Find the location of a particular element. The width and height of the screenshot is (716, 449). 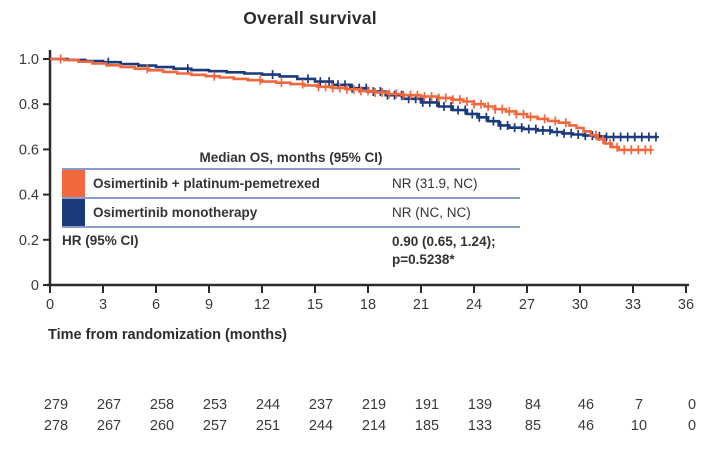

inset-row-label: Osimertinib monotherapy is located at coordinates (175, 212).